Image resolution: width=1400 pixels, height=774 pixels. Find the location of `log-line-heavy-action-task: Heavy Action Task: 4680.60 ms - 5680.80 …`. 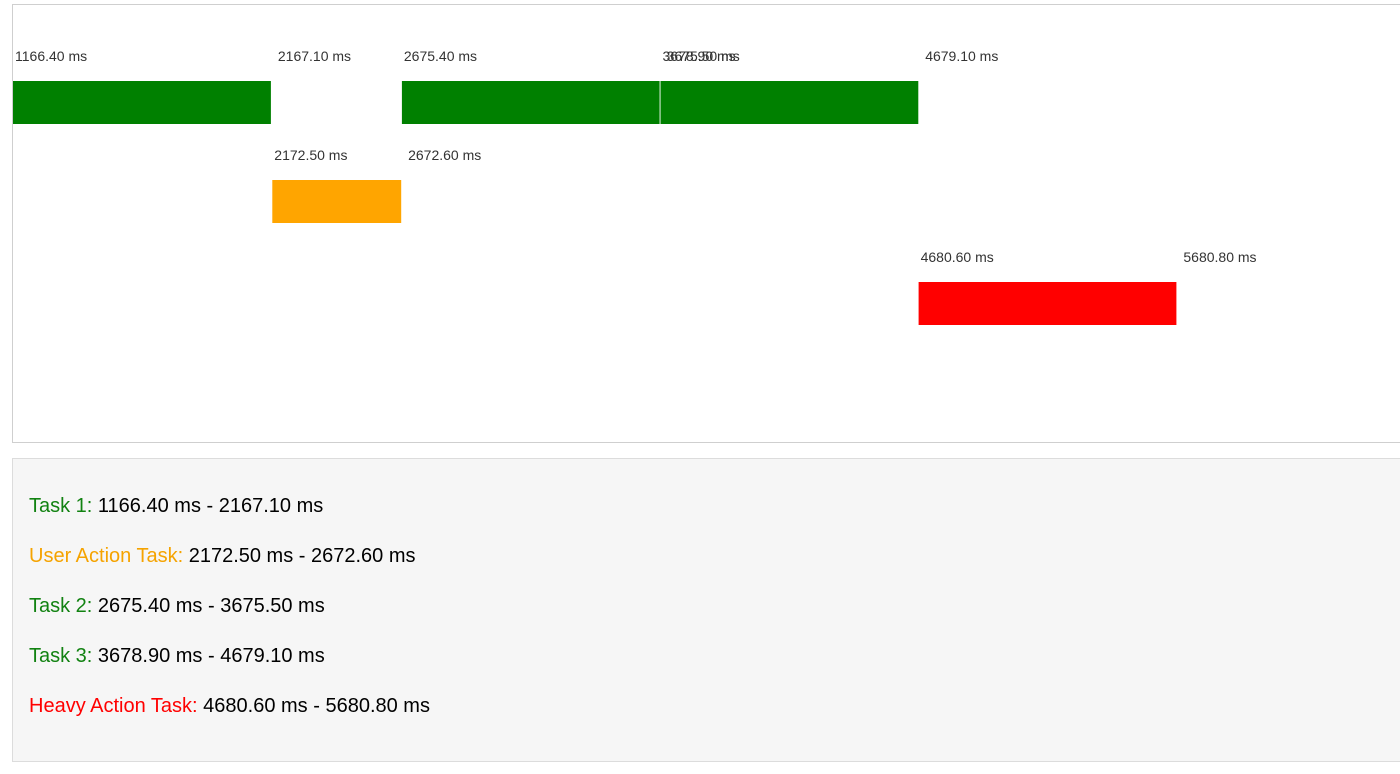

log-line-heavy-action-task: Heavy Action Task: 4680.60 ms - 5680.80 … is located at coordinates (714, 706).